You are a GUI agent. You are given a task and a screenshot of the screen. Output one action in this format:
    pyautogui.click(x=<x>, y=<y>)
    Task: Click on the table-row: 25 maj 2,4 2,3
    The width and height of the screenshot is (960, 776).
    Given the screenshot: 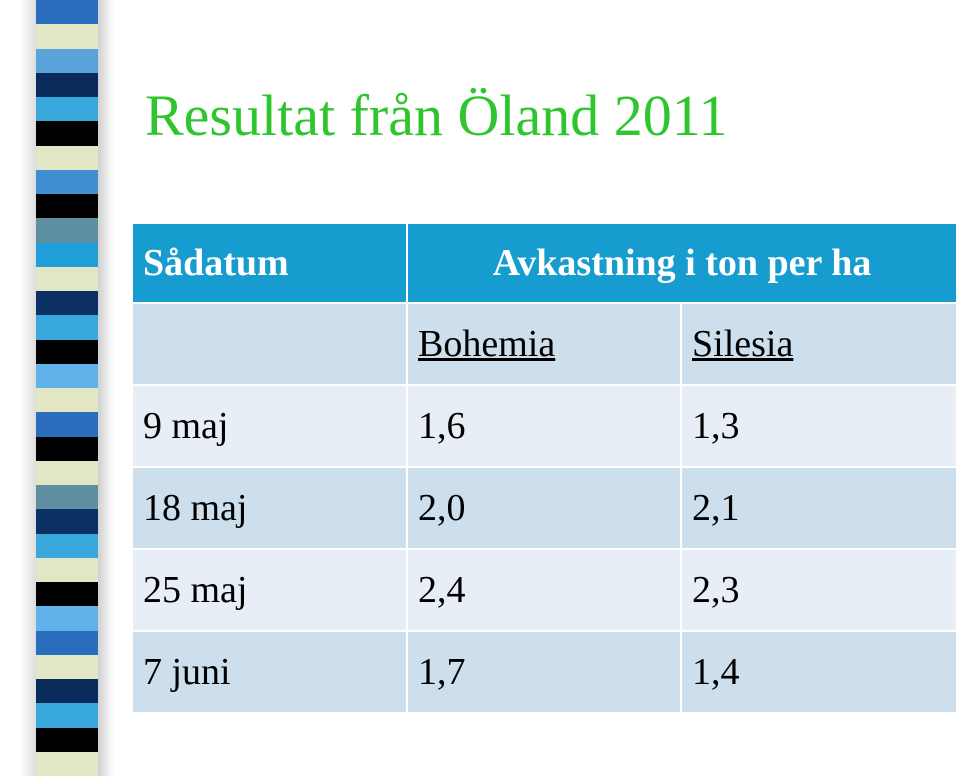 What is the action you would take?
    pyautogui.click(x=544, y=590)
    